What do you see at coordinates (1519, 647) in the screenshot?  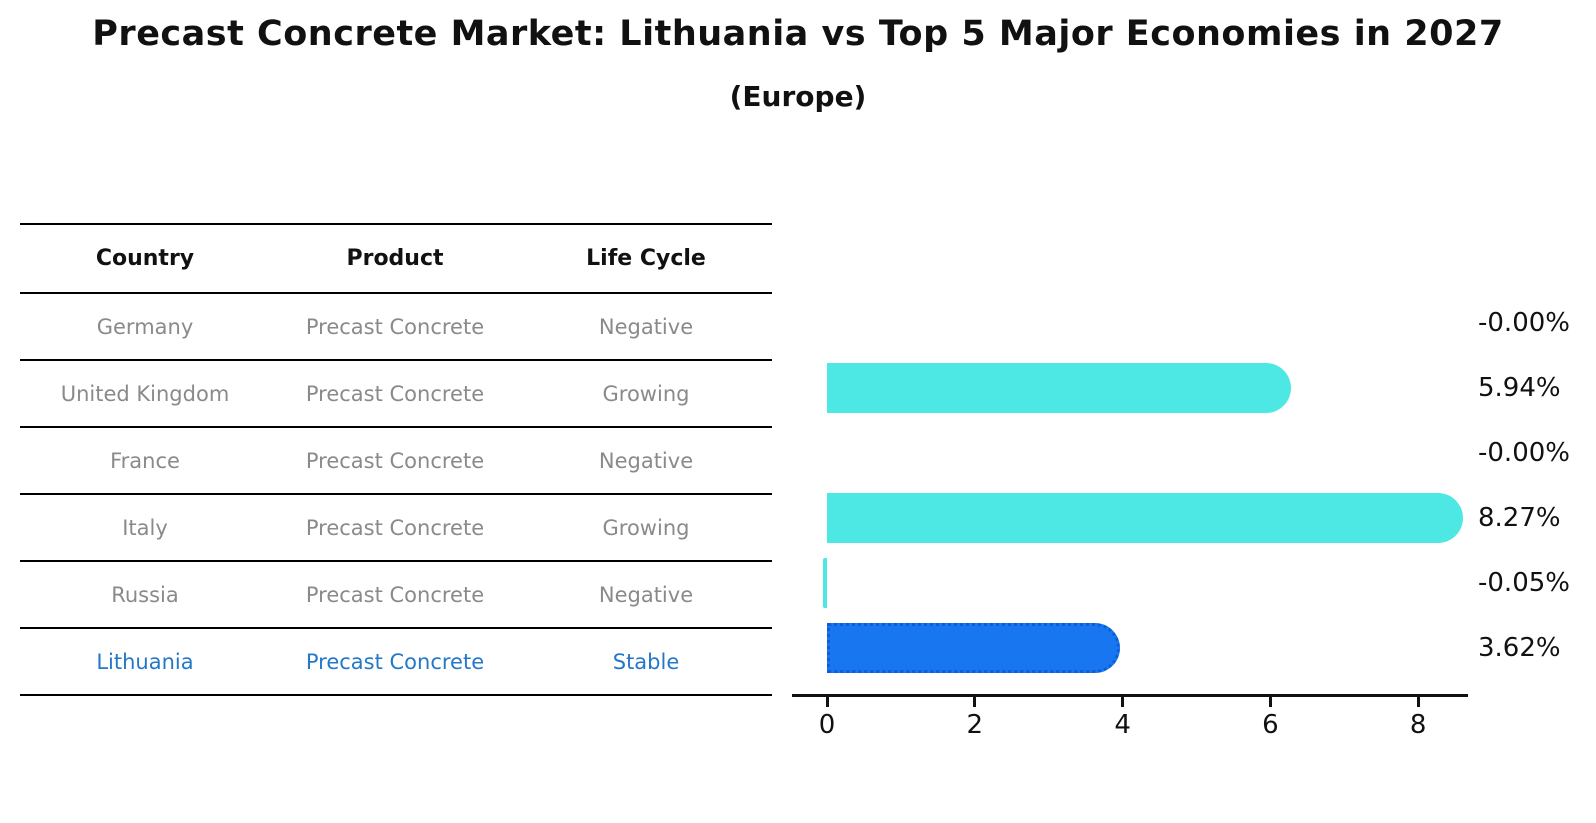 I see `value-label: 3.62%` at bounding box center [1519, 647].